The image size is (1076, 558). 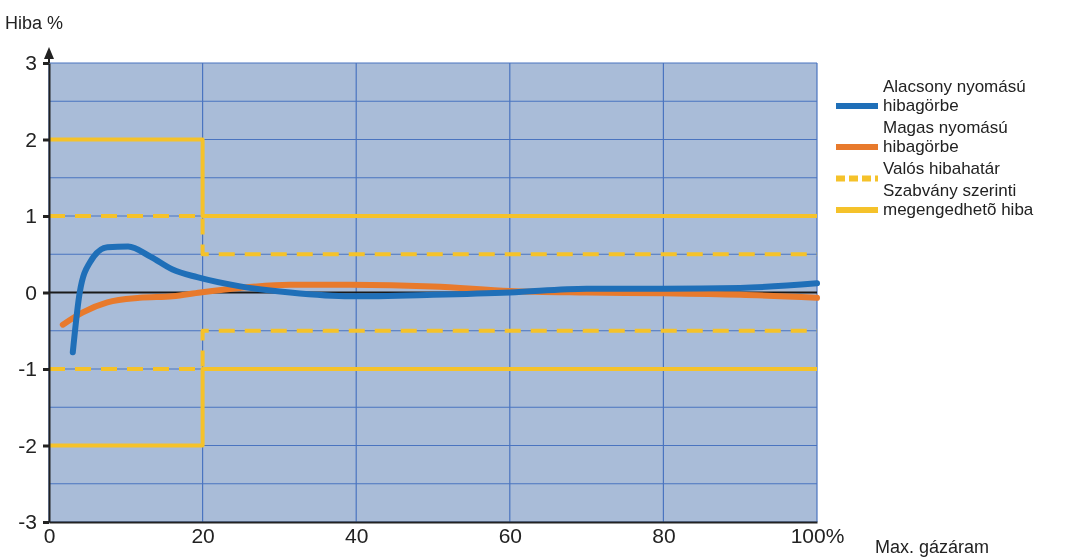 What do you see at coordinates (942, 168) in the screenshot?
I see `legend-label: Valós hibahatár` at bounding box center [942, 168].